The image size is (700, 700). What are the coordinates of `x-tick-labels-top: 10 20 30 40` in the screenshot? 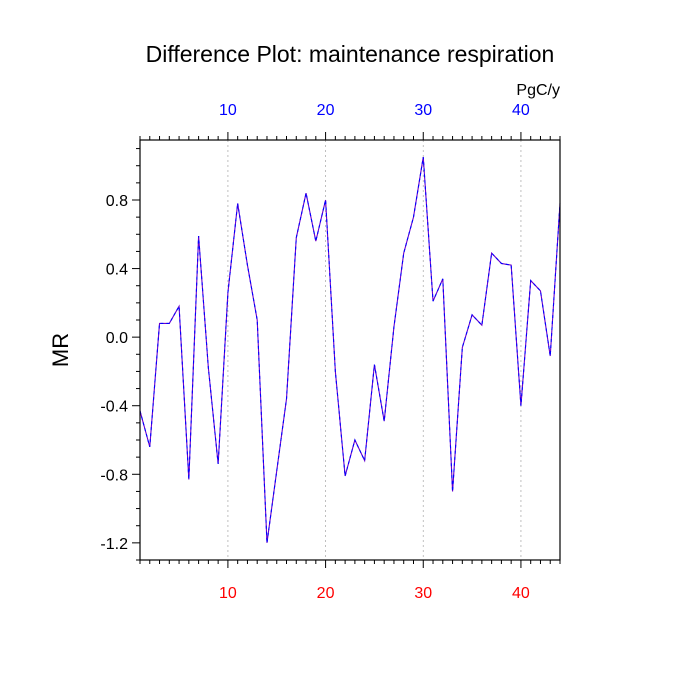 It's located at (374, 110).